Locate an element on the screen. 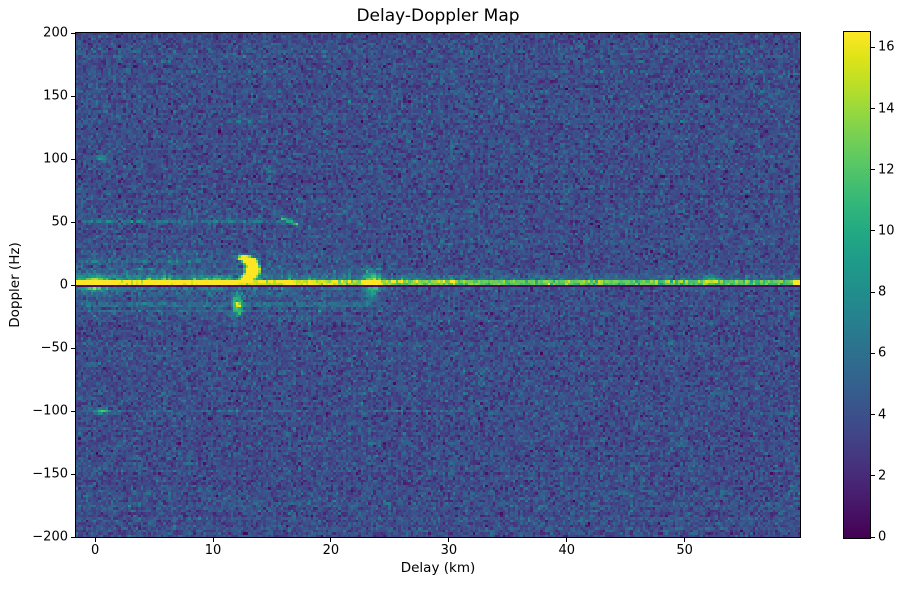  colorbar is located at coordinates (857, 285).